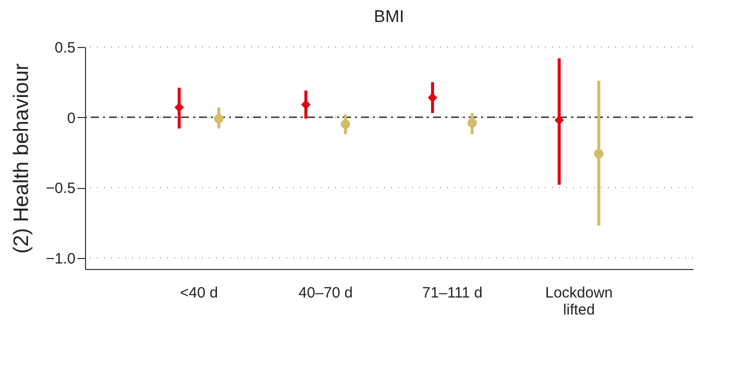  What do you see at coordinates (199, 293) in the screenshot?
I see `x-tick-label: <40 d` at bounding box center [199, 293].